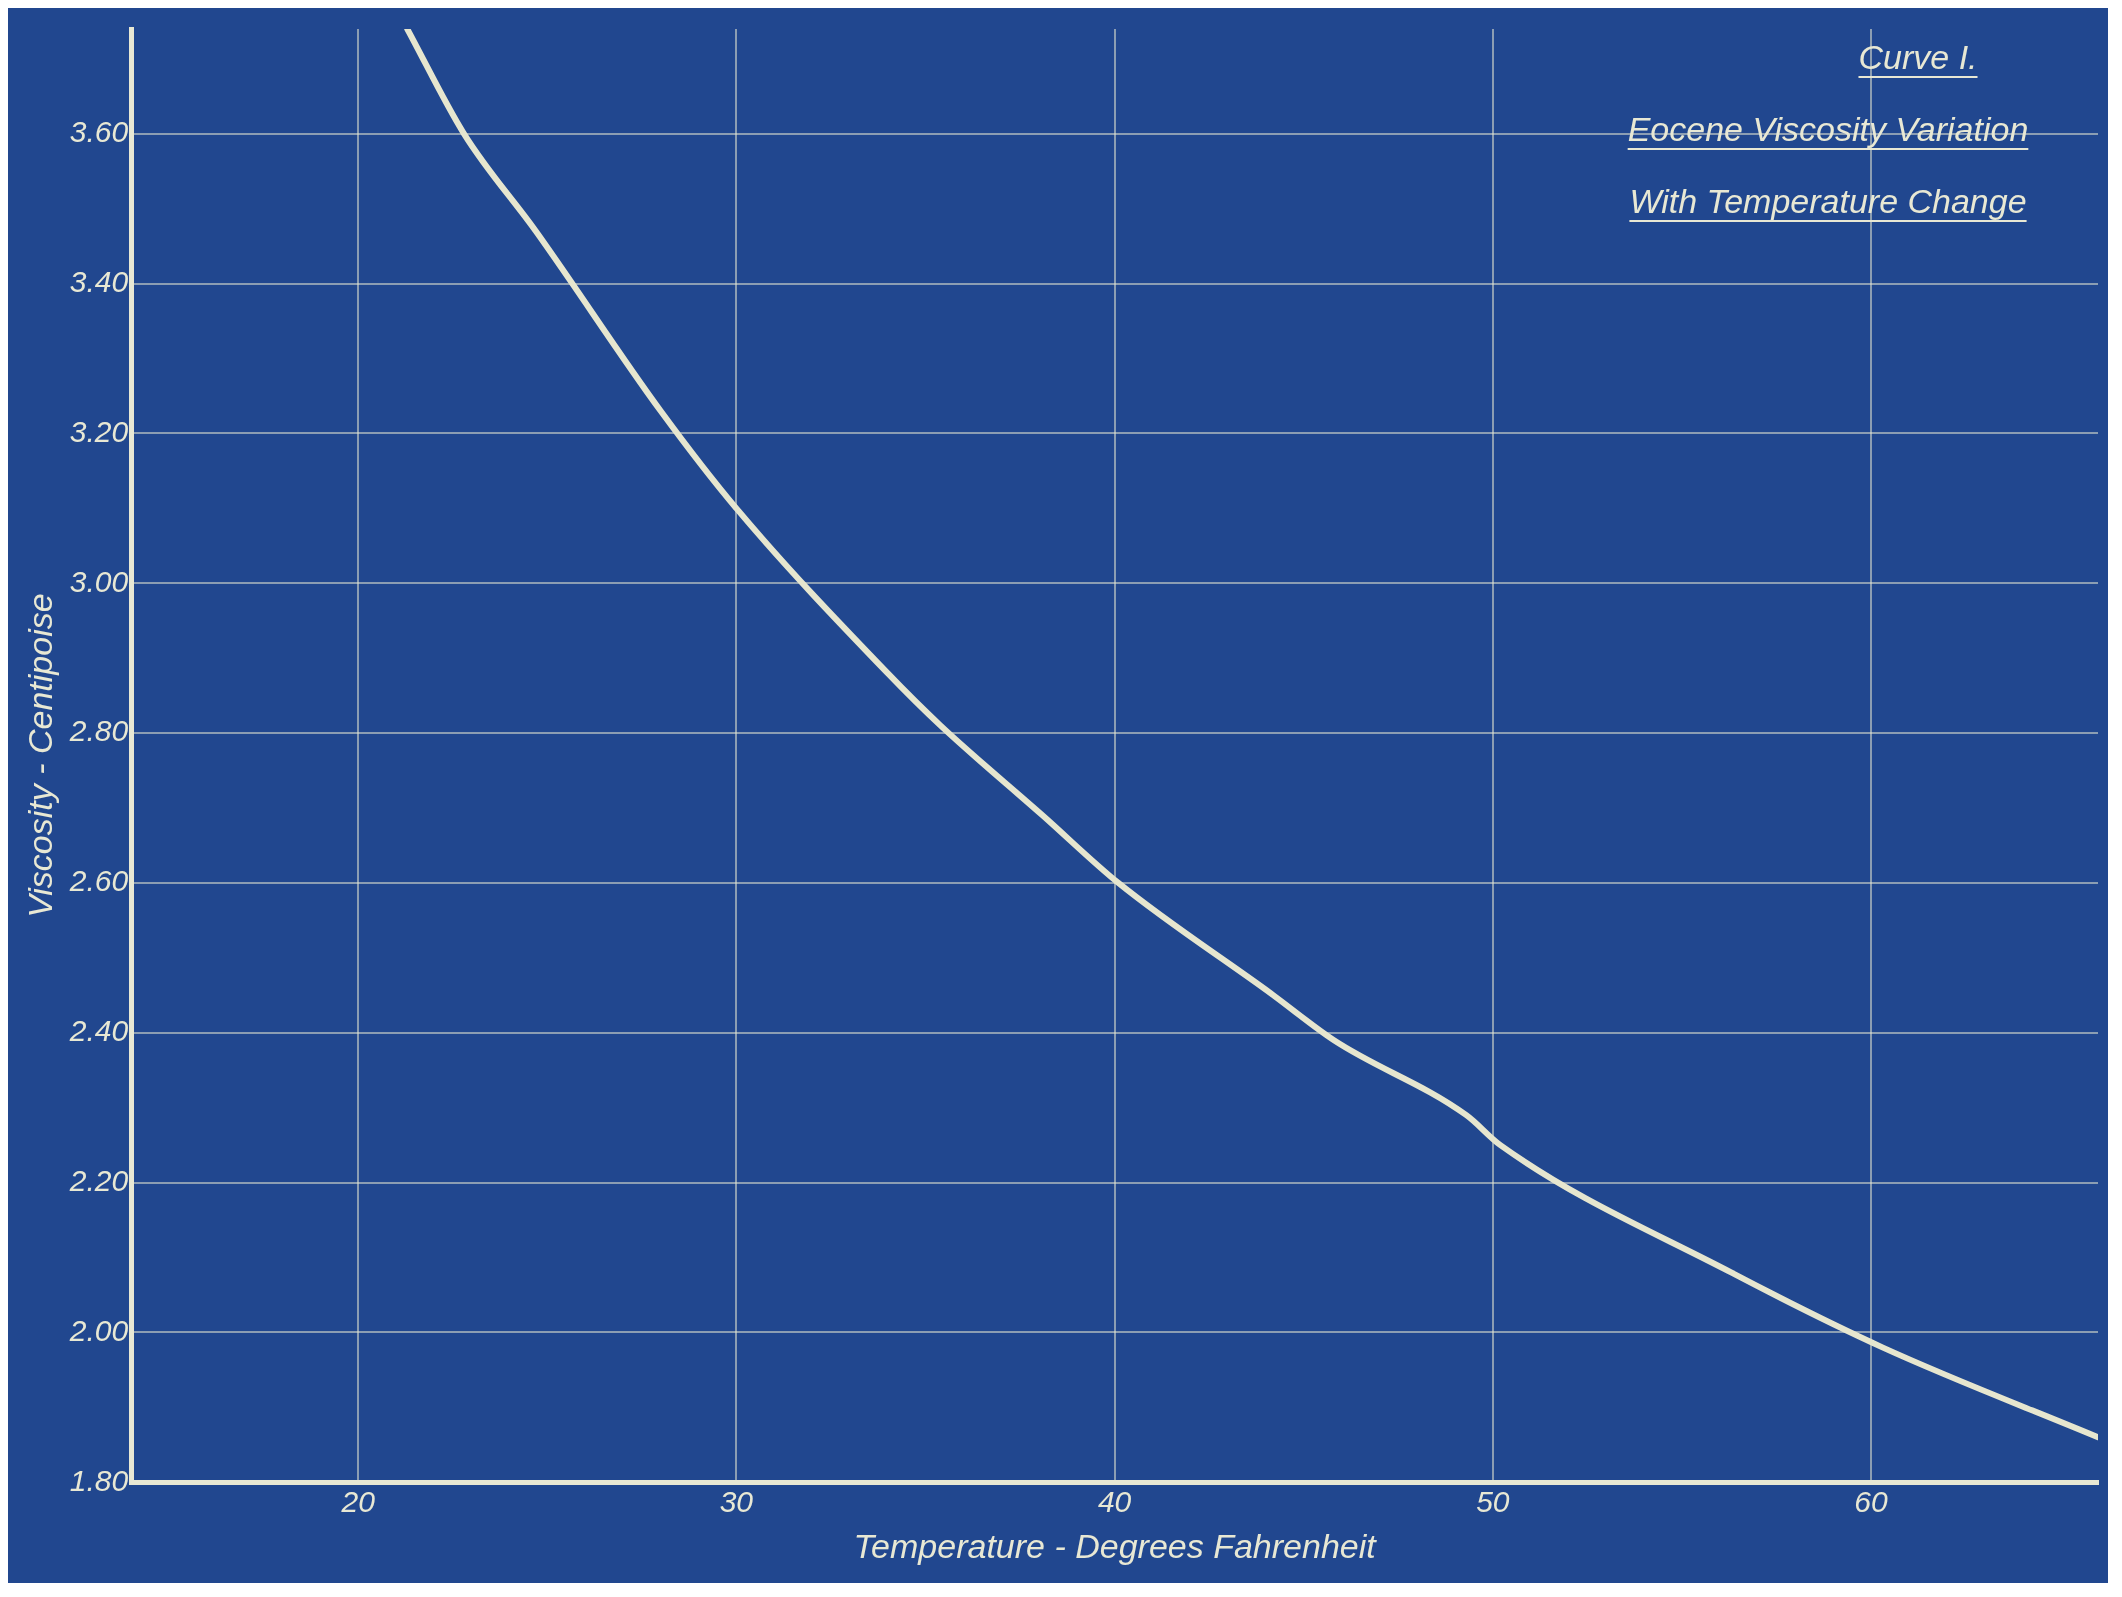 This screenshot has width=2122, height=1597. I want to click on y-axis-title: Viscosity - Centipoise, so click(39, 755).